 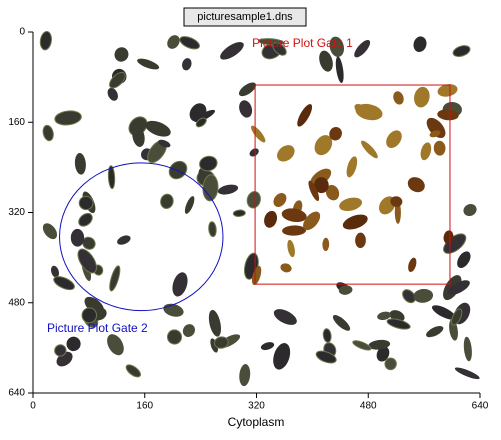 I want to click on x-tick-label: 160, so click(x=144, y=406).